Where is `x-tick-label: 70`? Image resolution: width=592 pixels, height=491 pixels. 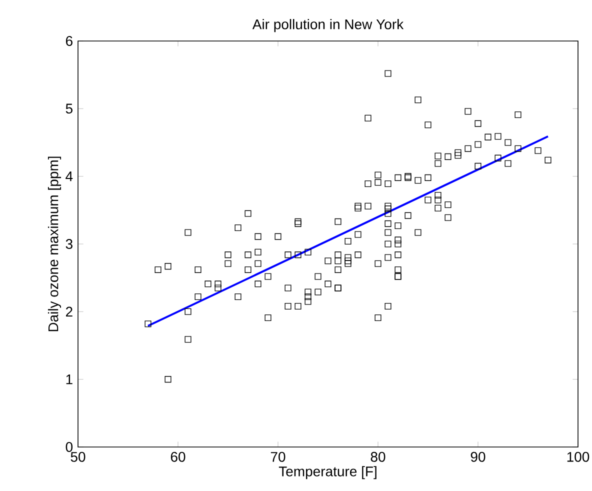 x-tick-label: 70 is located at coordinates (278, 457).